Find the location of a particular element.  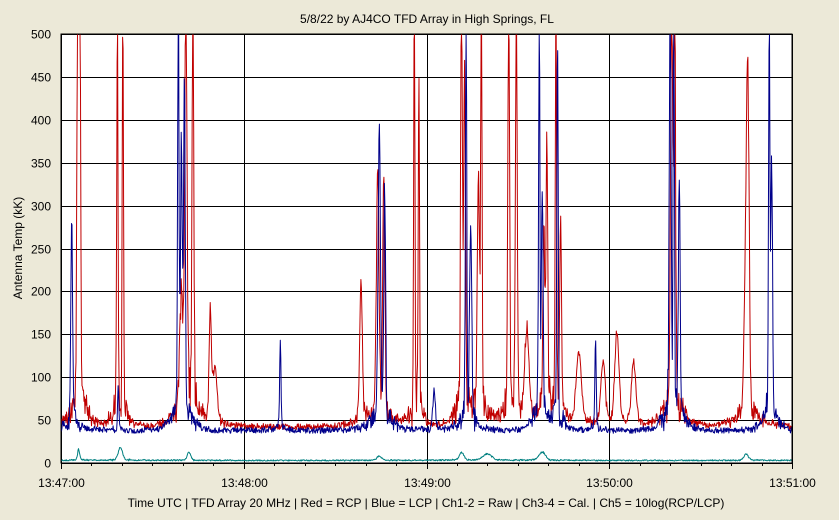

y-ticks: 0 50 100 150 200 250 300 350 400 450 500 is located at coordinates (41, 249).